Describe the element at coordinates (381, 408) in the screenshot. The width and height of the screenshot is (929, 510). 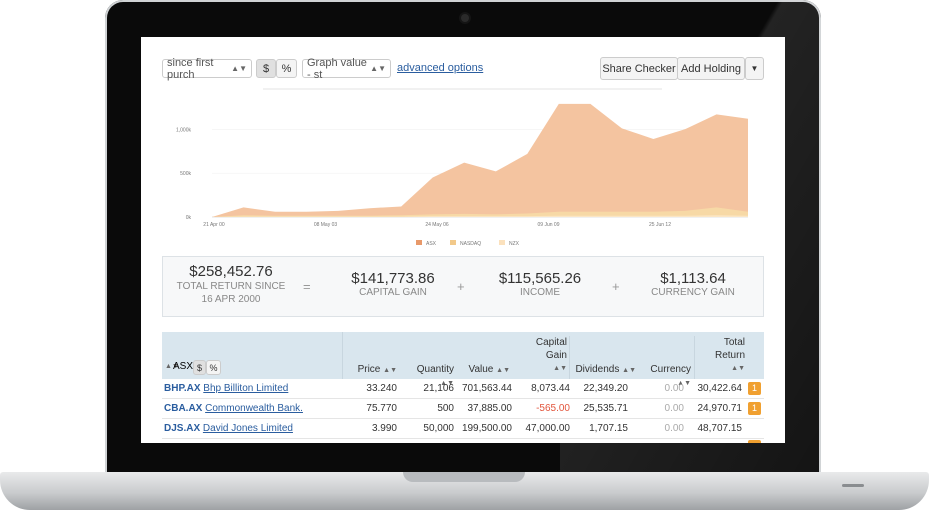
I see `price-cell: 75.770` at that location.